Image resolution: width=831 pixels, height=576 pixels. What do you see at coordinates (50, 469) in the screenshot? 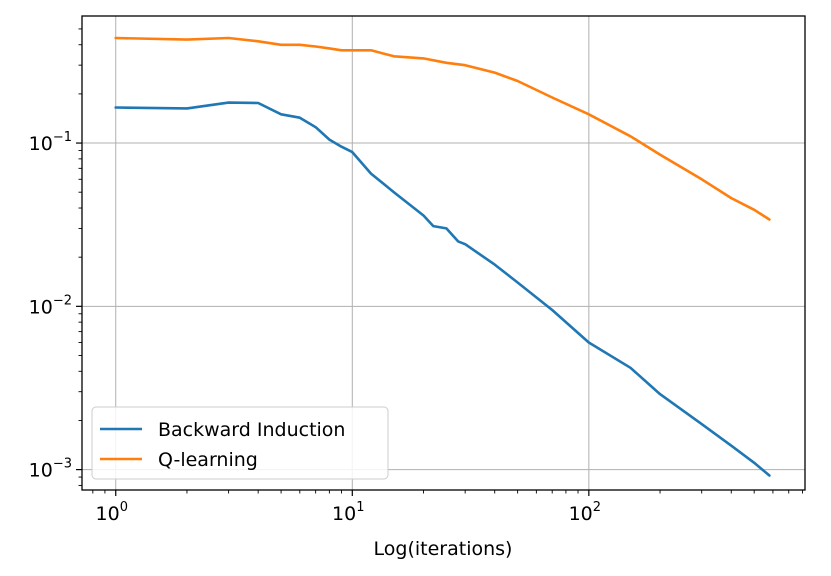
I see `y-tick-label: 10⁻³` at bounding box center [50, 469].